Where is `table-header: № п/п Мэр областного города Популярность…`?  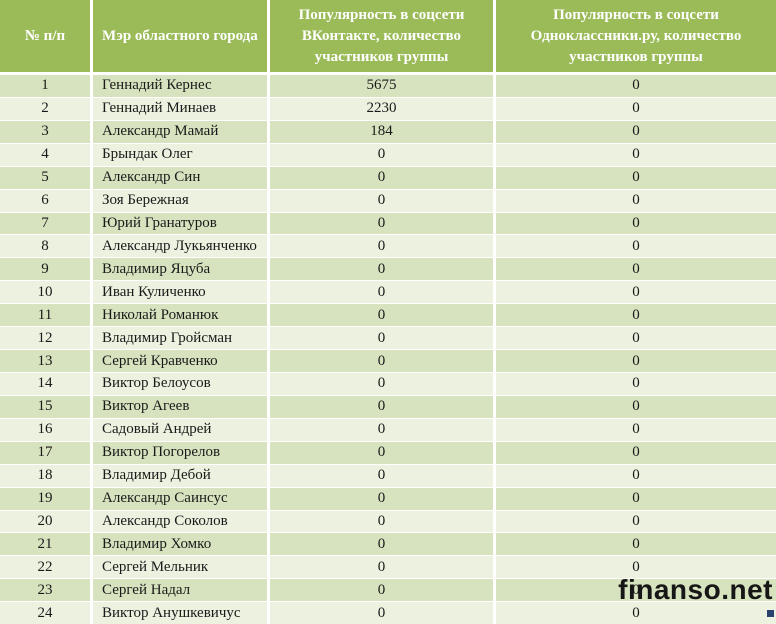
table-header: № п/п Мэр областного города Популярность… is located at coordinates (388, 37).